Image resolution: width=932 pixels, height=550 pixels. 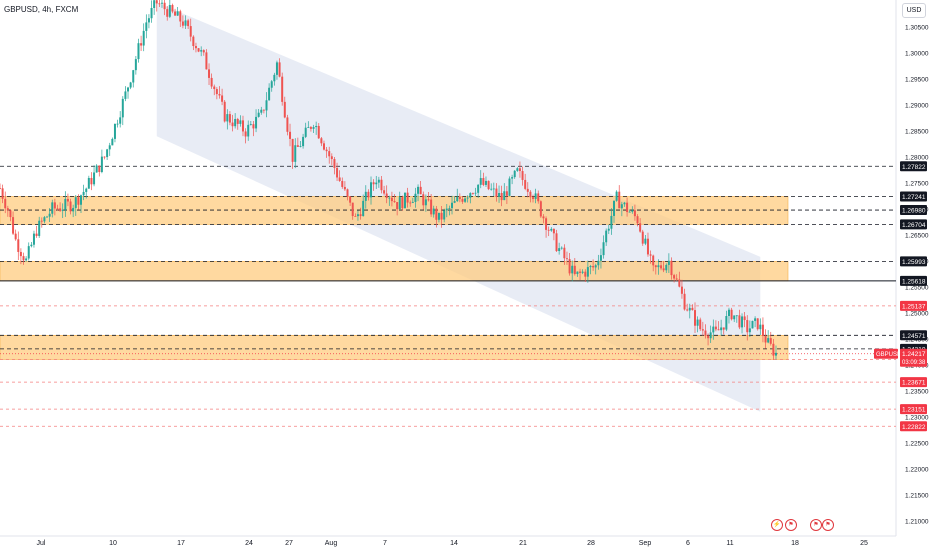 What do you see at coordinates (886, 353) in the screenshot?
I see `symbol-tag-box` at bounding box center [886, 353].